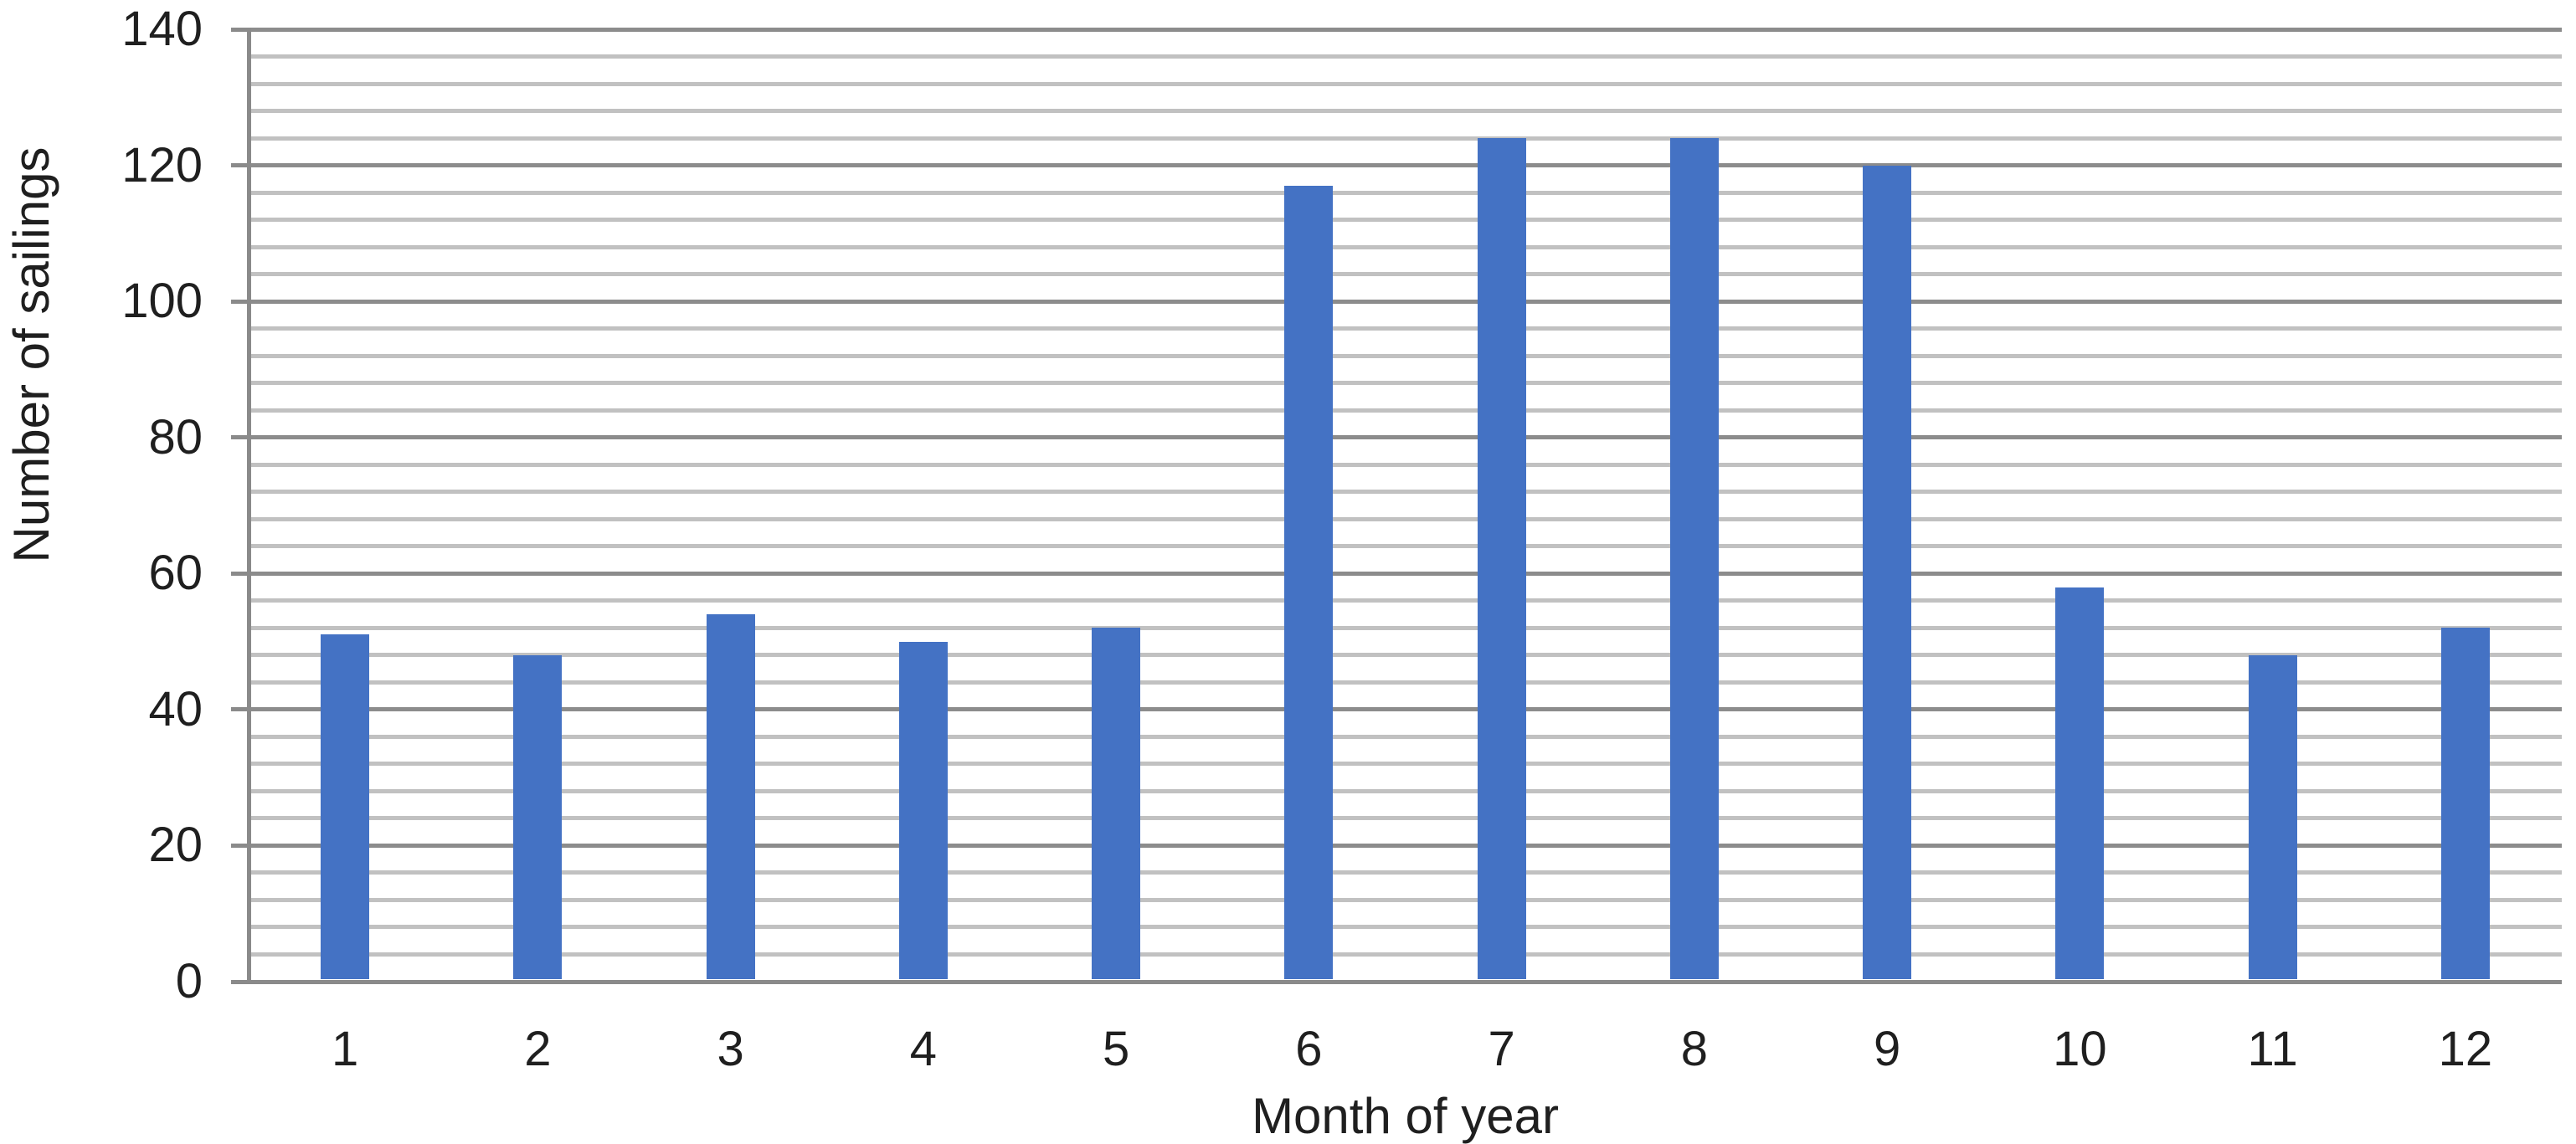  I want to click on y-tick-label: 0, so click(189, 981).